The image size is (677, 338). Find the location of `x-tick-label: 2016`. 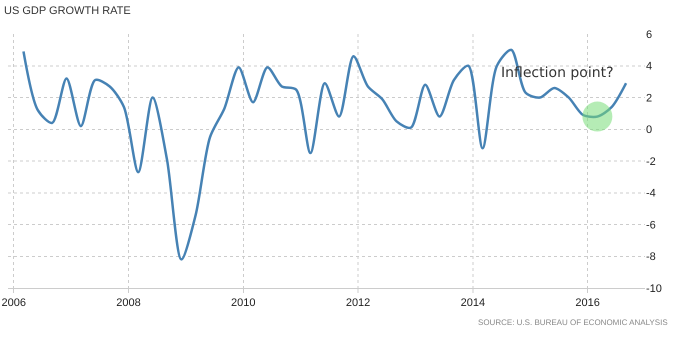

x-tick-label: 2016 is located at coordinates (587, 303).